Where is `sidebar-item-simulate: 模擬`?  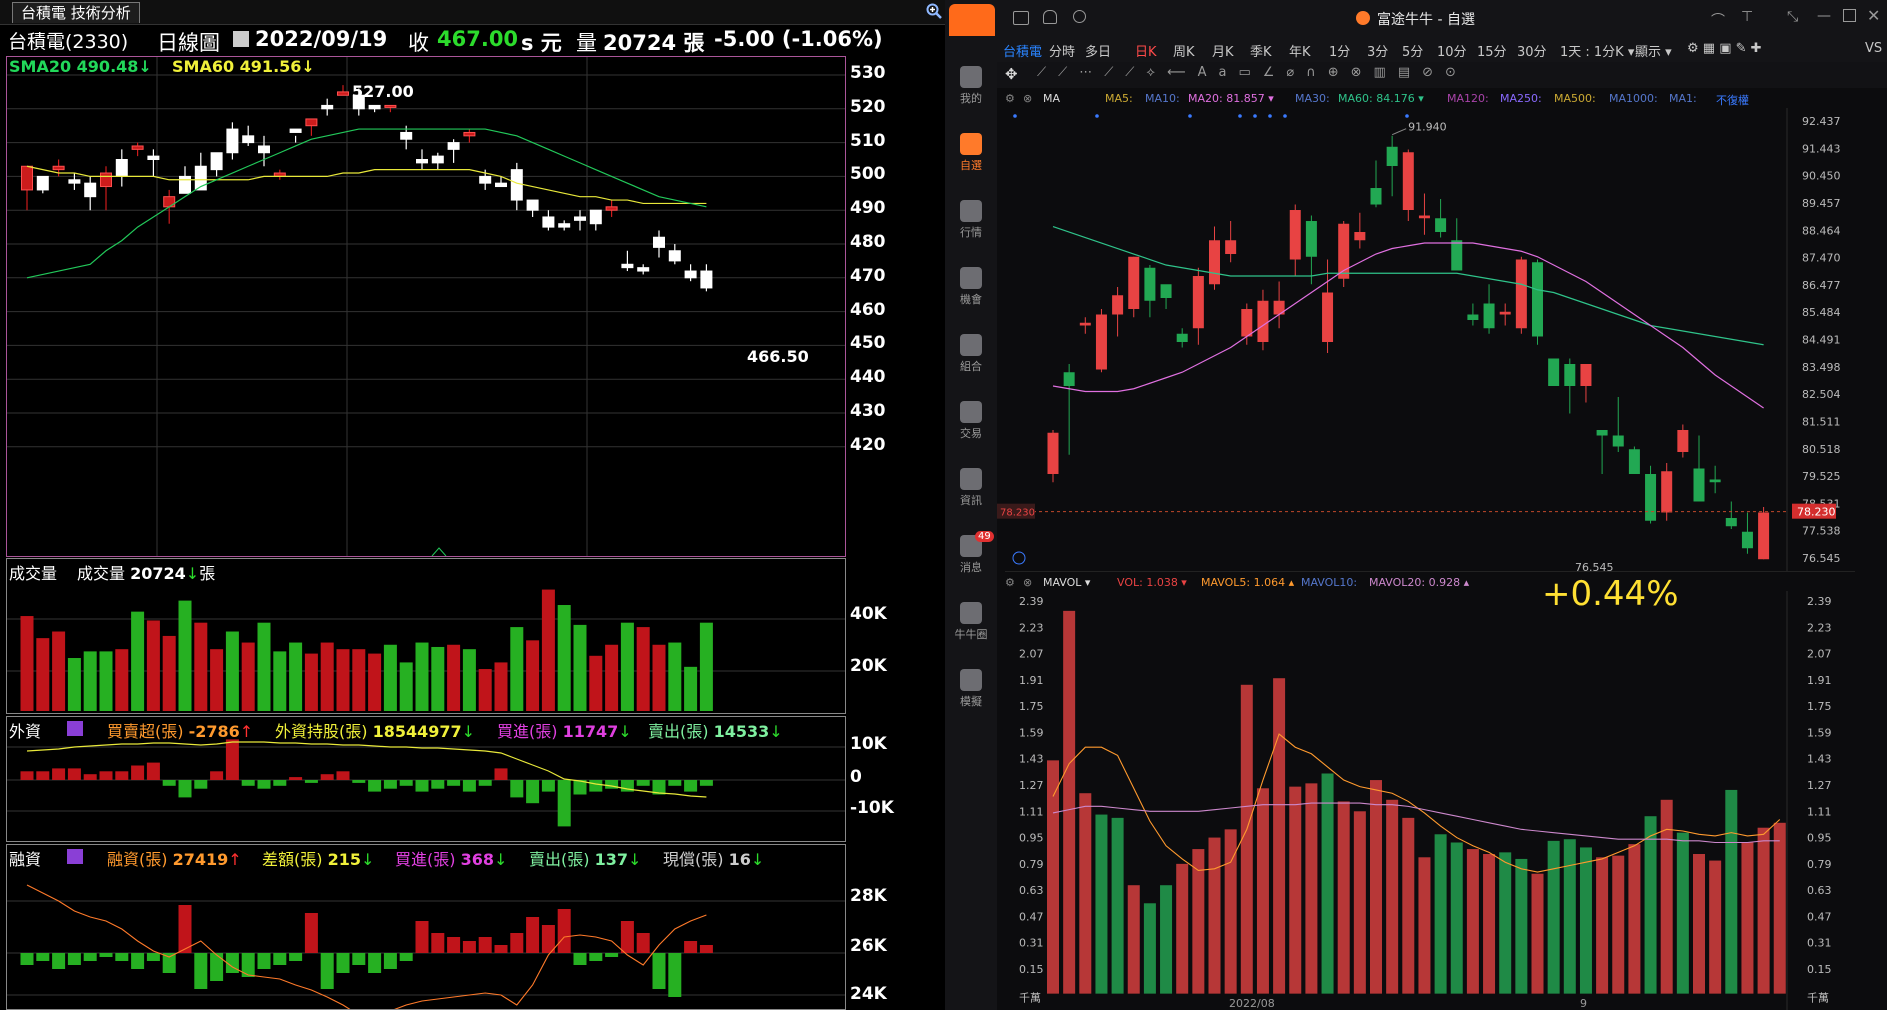 sidebar-item-simulate: 模擬 is located at coordinates (971, 689).